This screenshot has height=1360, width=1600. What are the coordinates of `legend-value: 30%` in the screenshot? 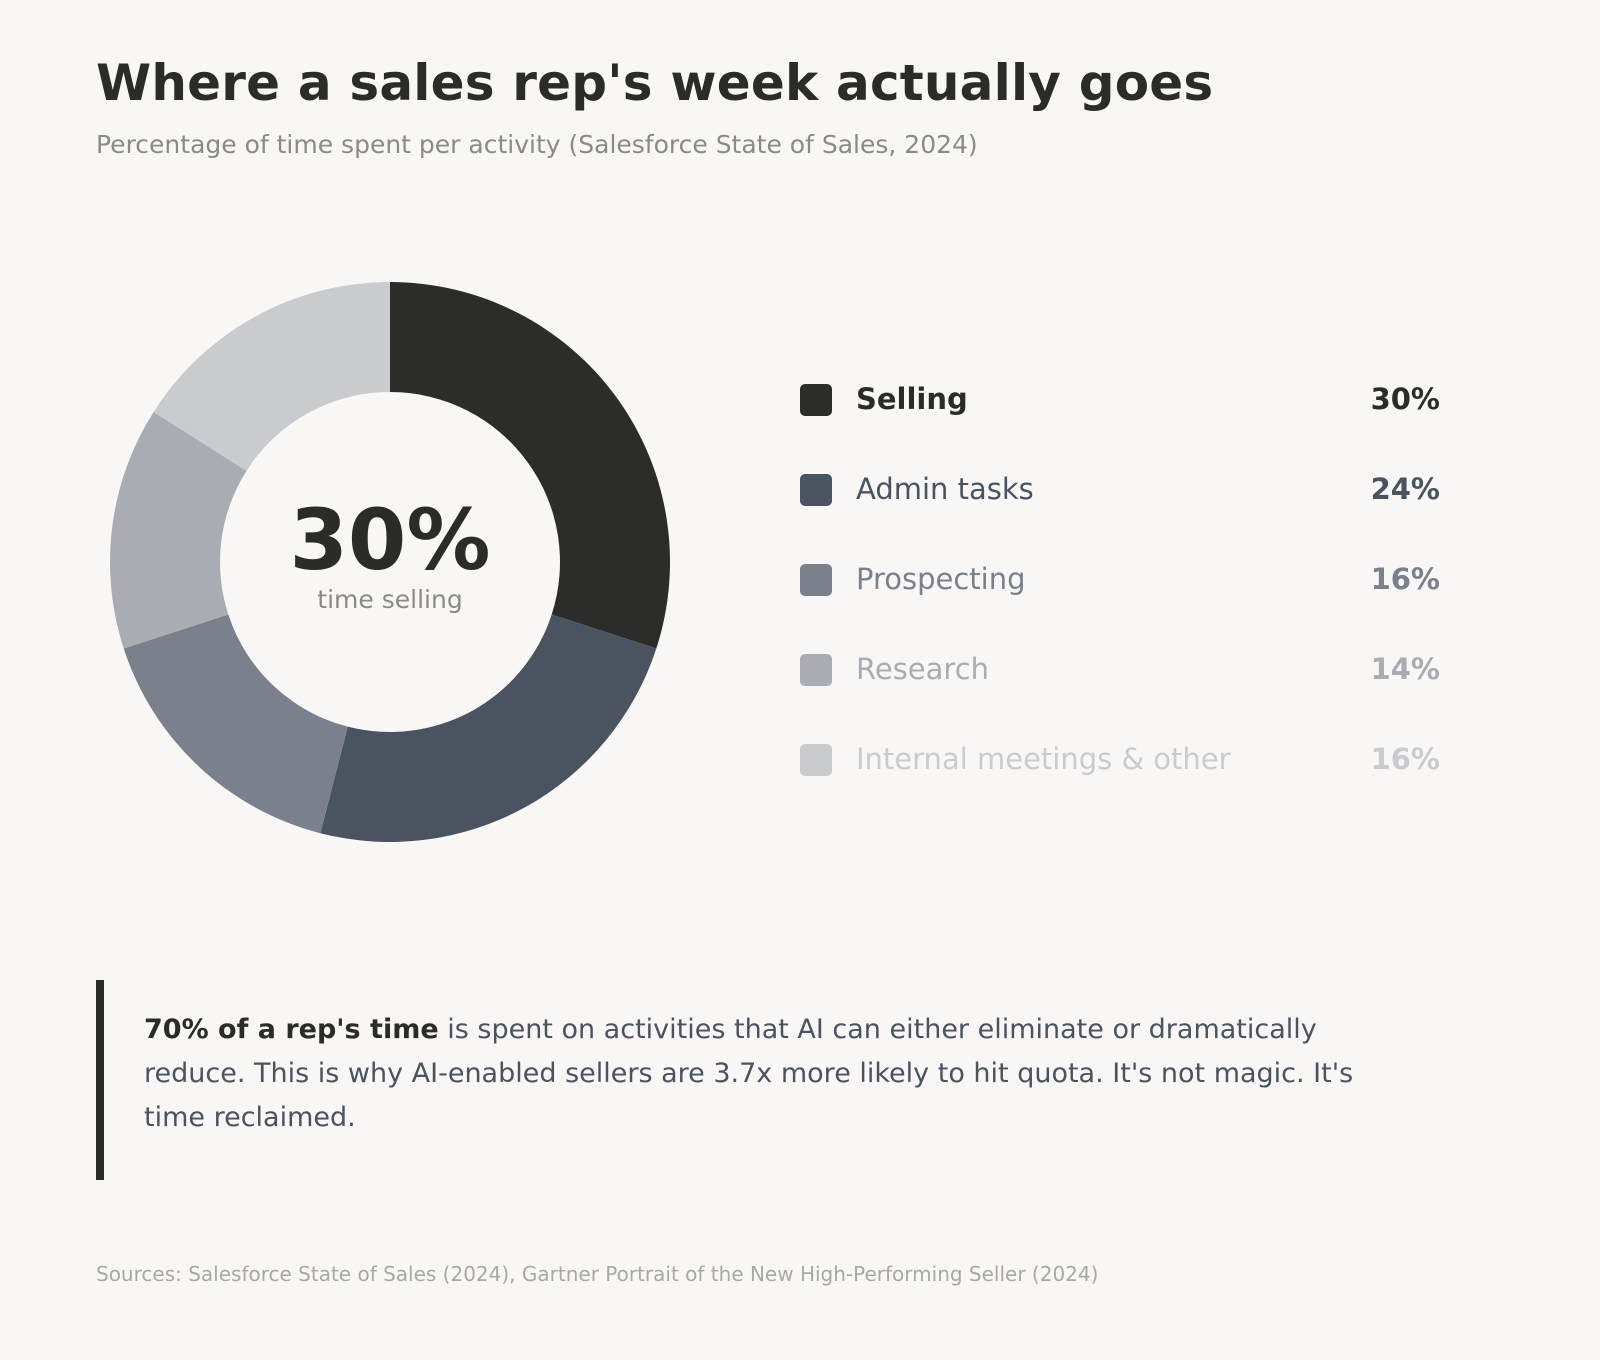 It's located at (1405, 399).